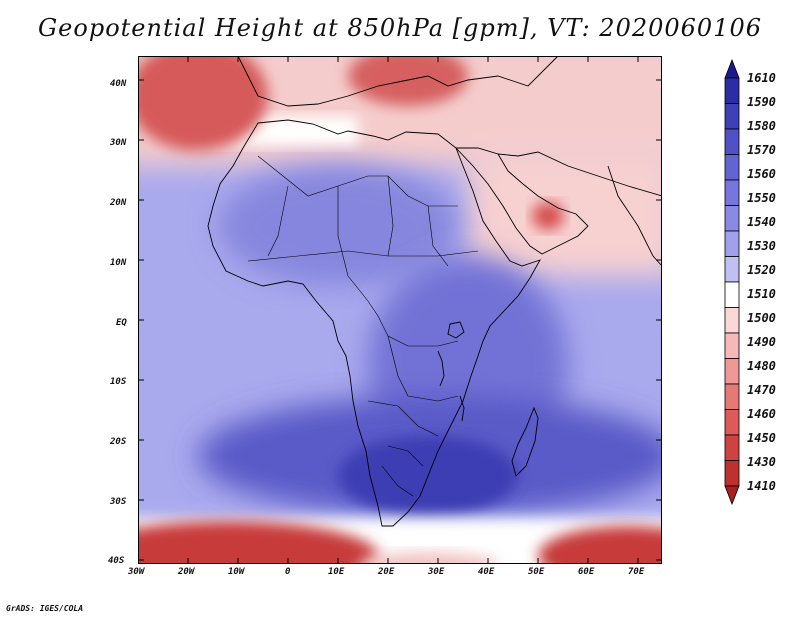 The width and height of the screenshot is (800, 618). I want to click on lon-tick-label: 40E, so click(486, 572).